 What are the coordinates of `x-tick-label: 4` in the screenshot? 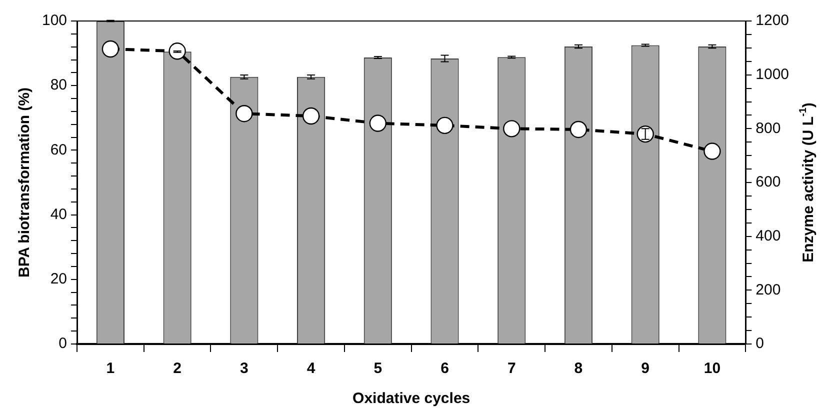 It's located at (311, 369).